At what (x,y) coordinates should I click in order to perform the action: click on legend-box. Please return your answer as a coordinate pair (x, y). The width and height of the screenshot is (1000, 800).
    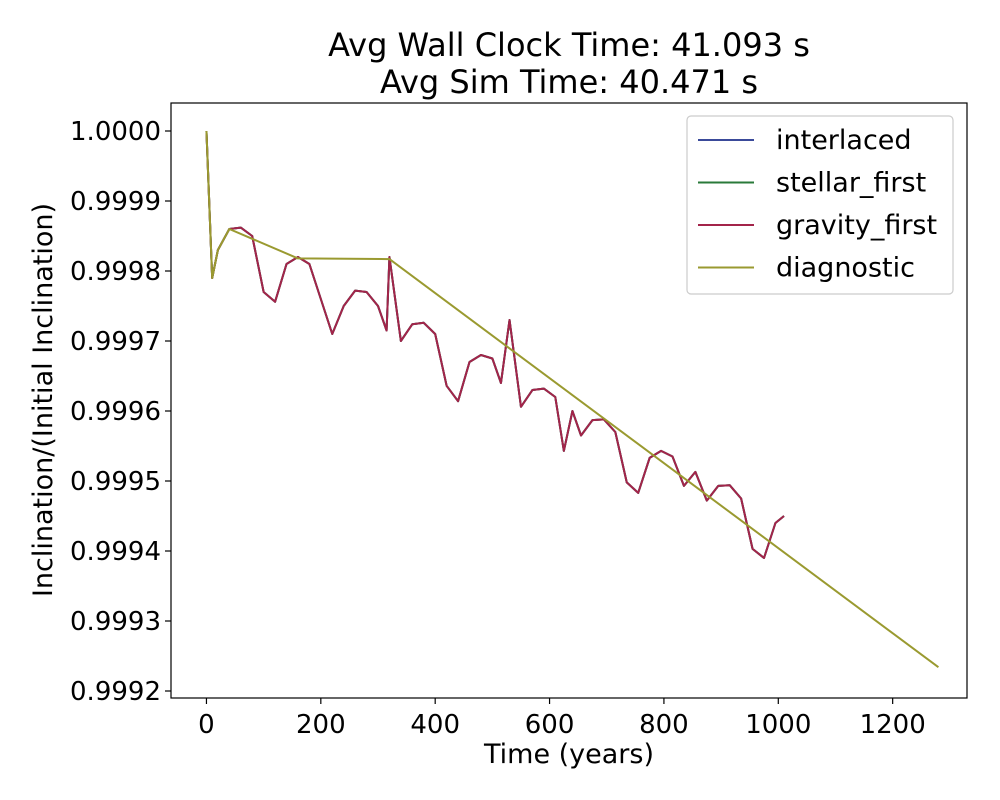
    Looking at the image, I should click on (820, 205).